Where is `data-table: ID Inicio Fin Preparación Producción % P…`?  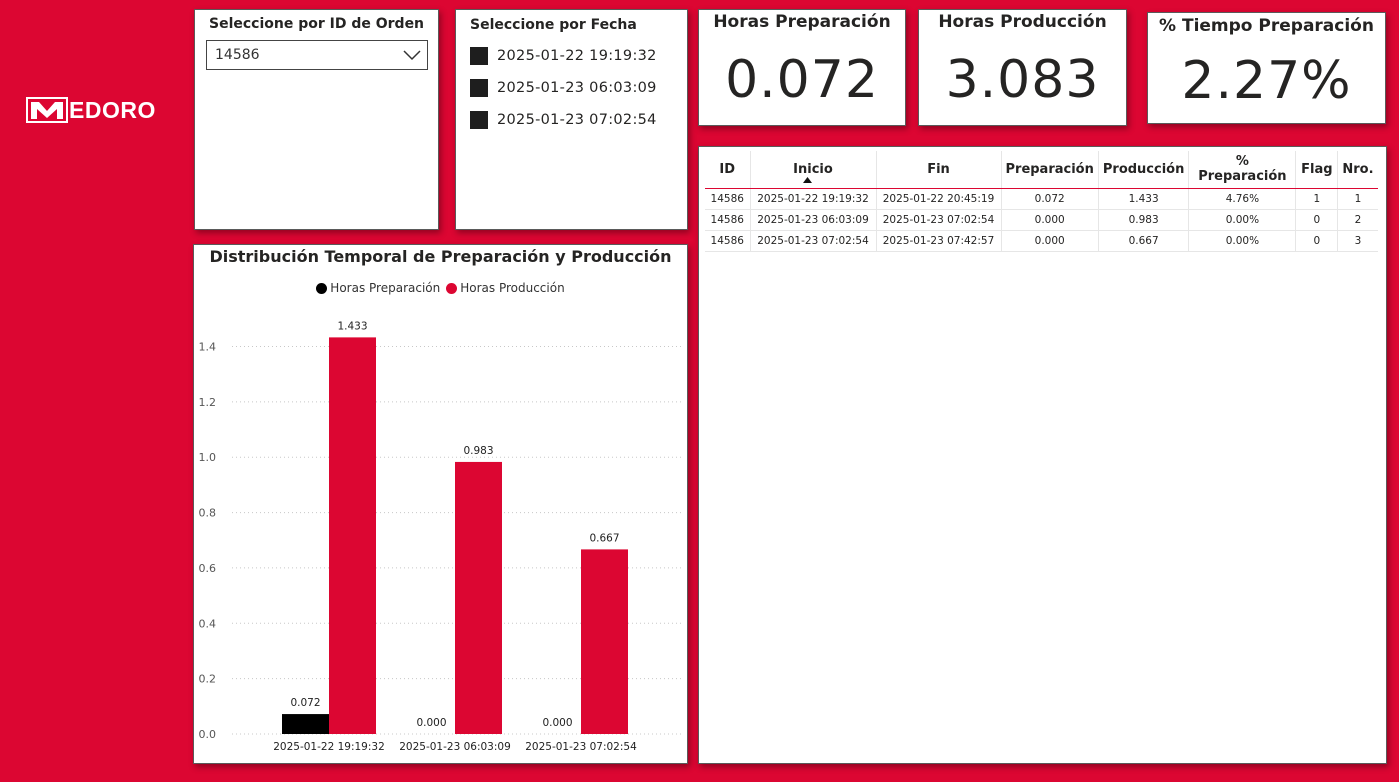
data-table: ID Inicio Fin Preparación Producción % P… is located at coordinates (1041, 201).